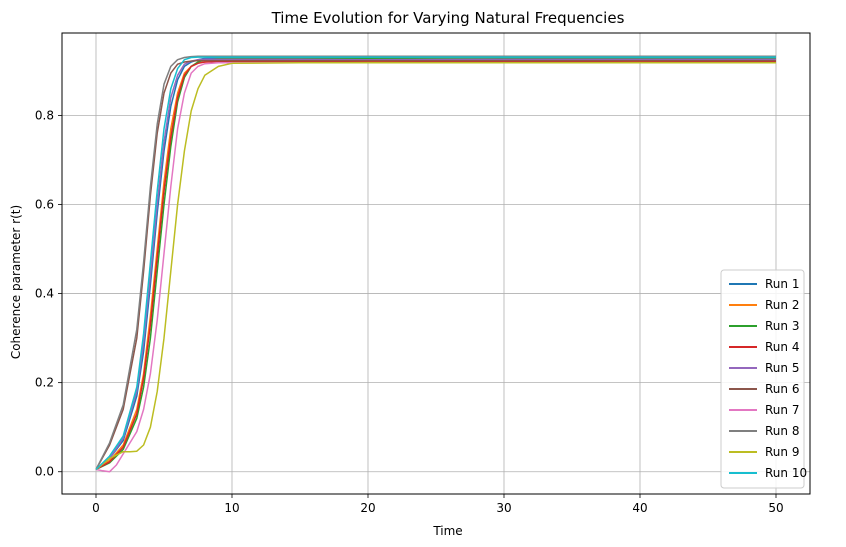 The width and height of the screenshot is (846, 547). I want to click on legend-label: Run 10, so click(786, 473).